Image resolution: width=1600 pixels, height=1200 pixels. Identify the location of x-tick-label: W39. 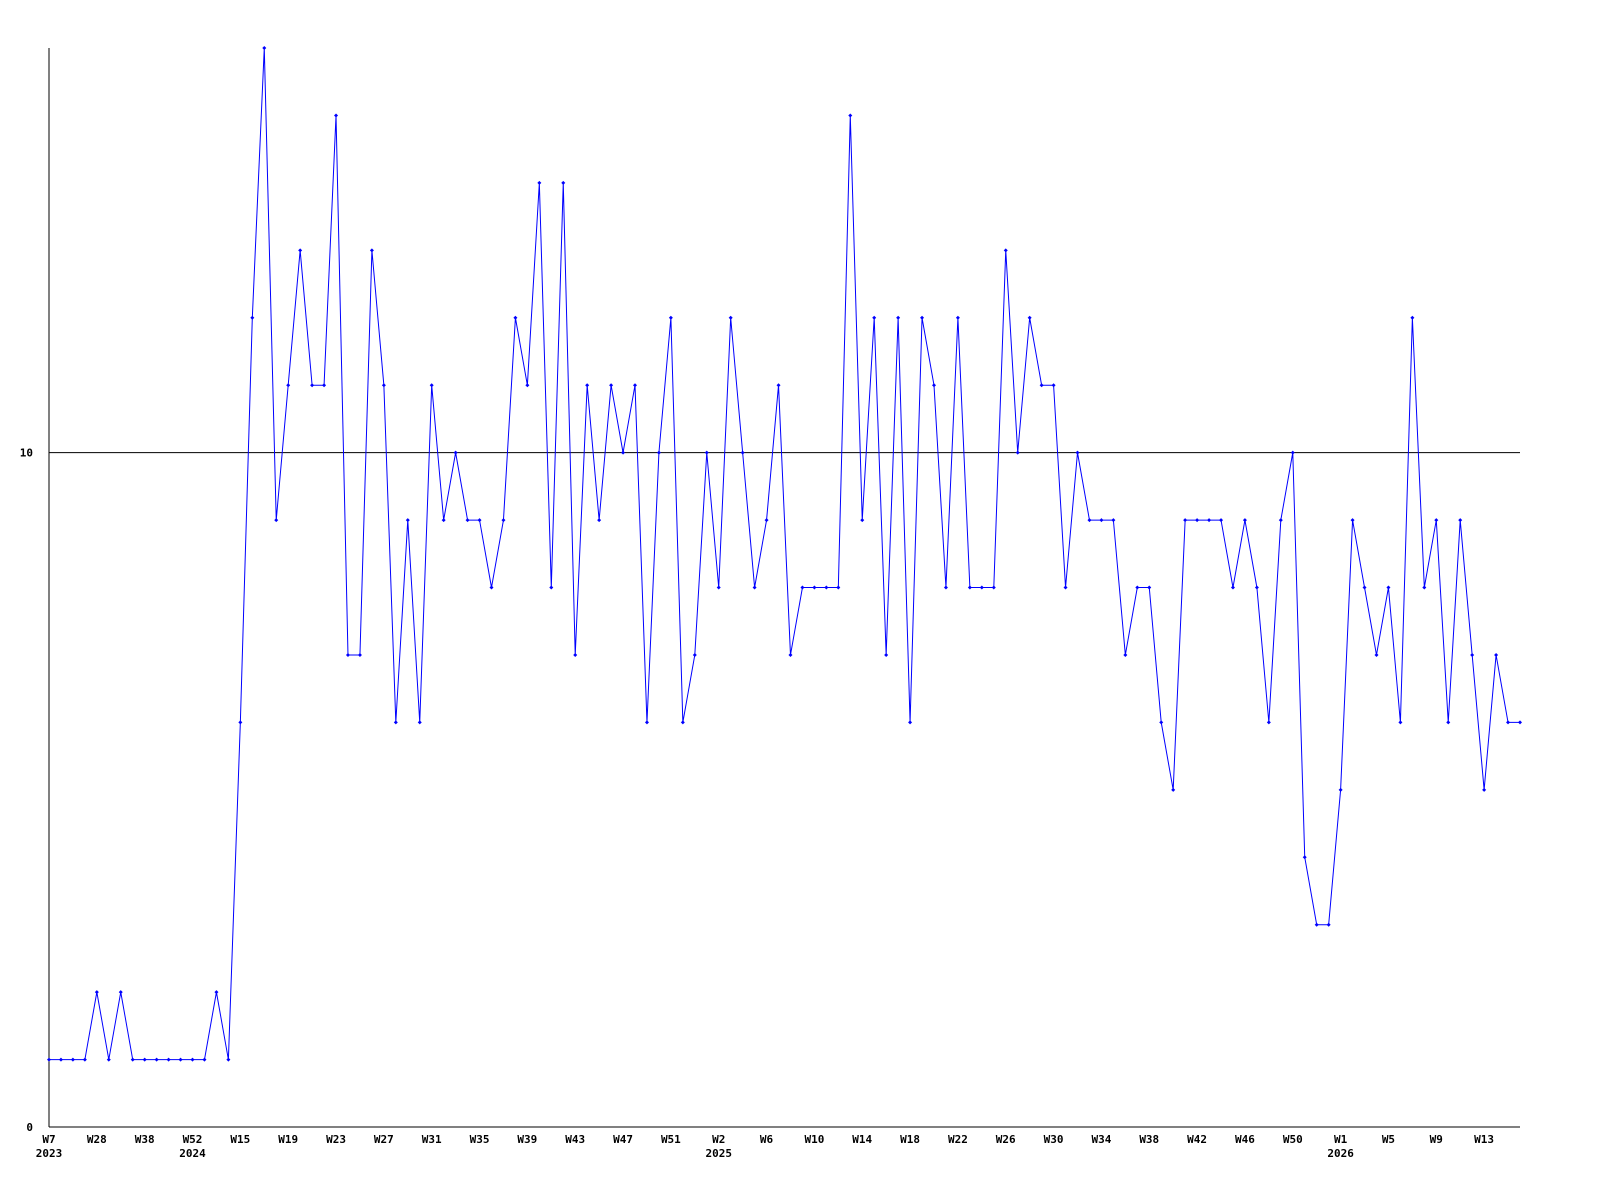
(527, 1139).